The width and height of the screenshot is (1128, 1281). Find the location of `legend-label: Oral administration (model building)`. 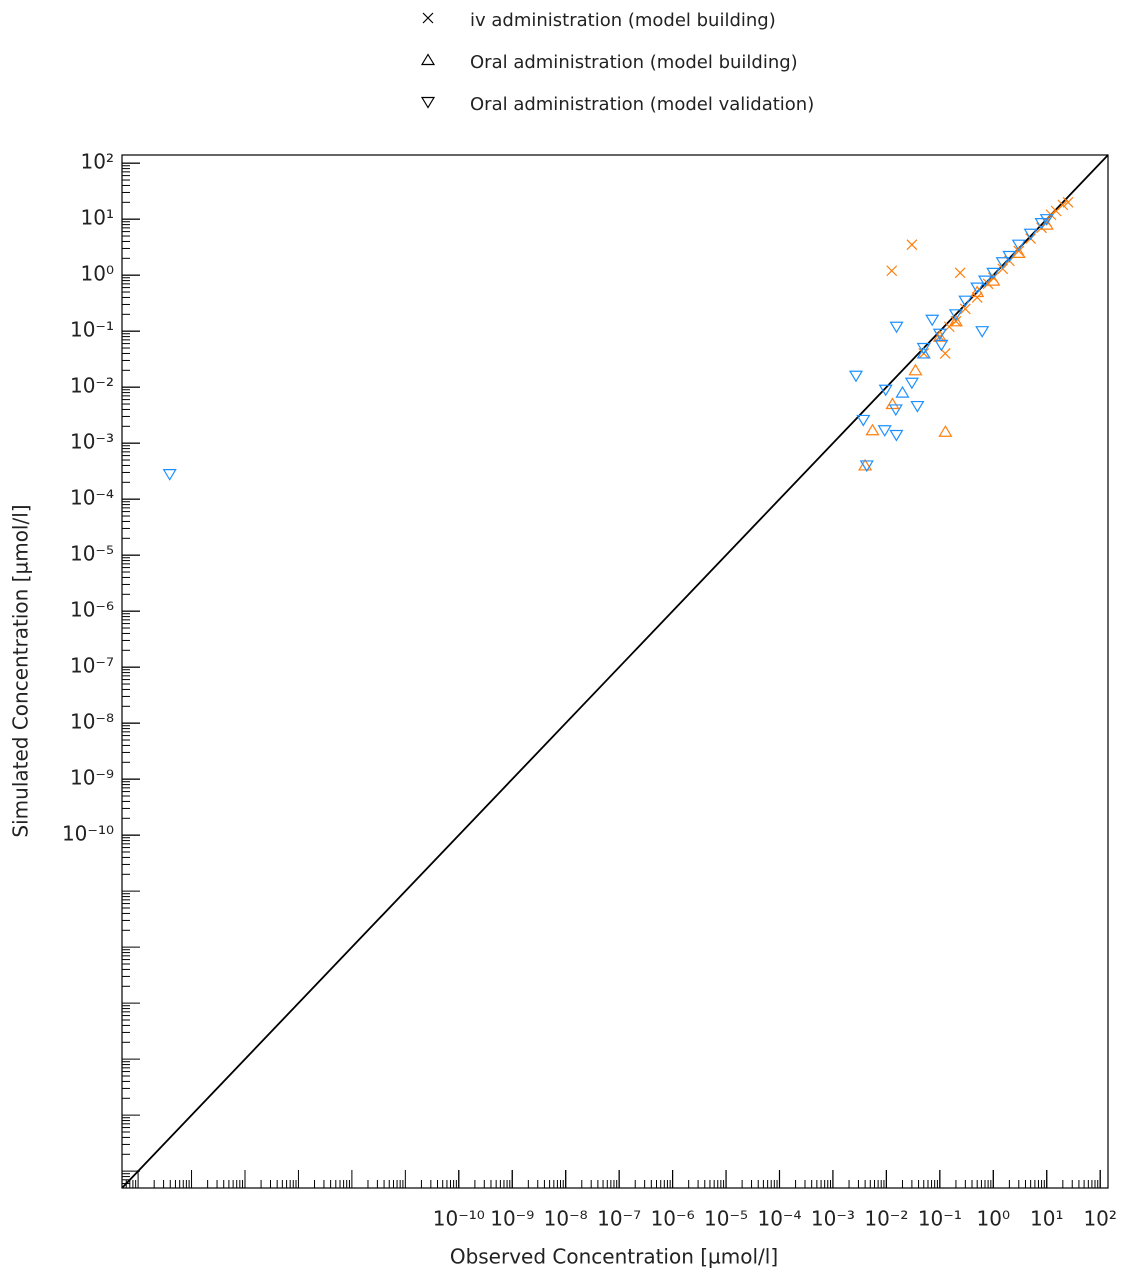

legend-label: Oral administration (model building) is located at coordinates (634, 62).